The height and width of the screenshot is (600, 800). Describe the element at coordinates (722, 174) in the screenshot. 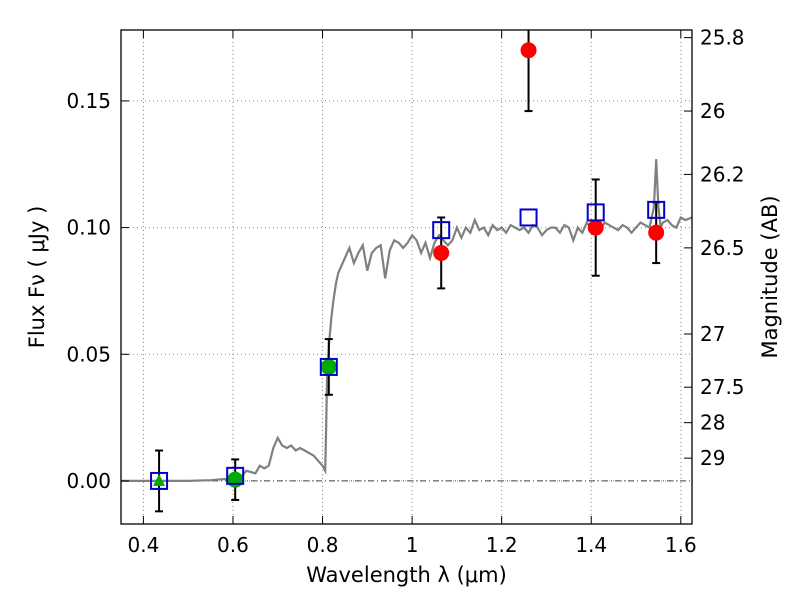

I see `y2-tick-label: 26.2` at that location.